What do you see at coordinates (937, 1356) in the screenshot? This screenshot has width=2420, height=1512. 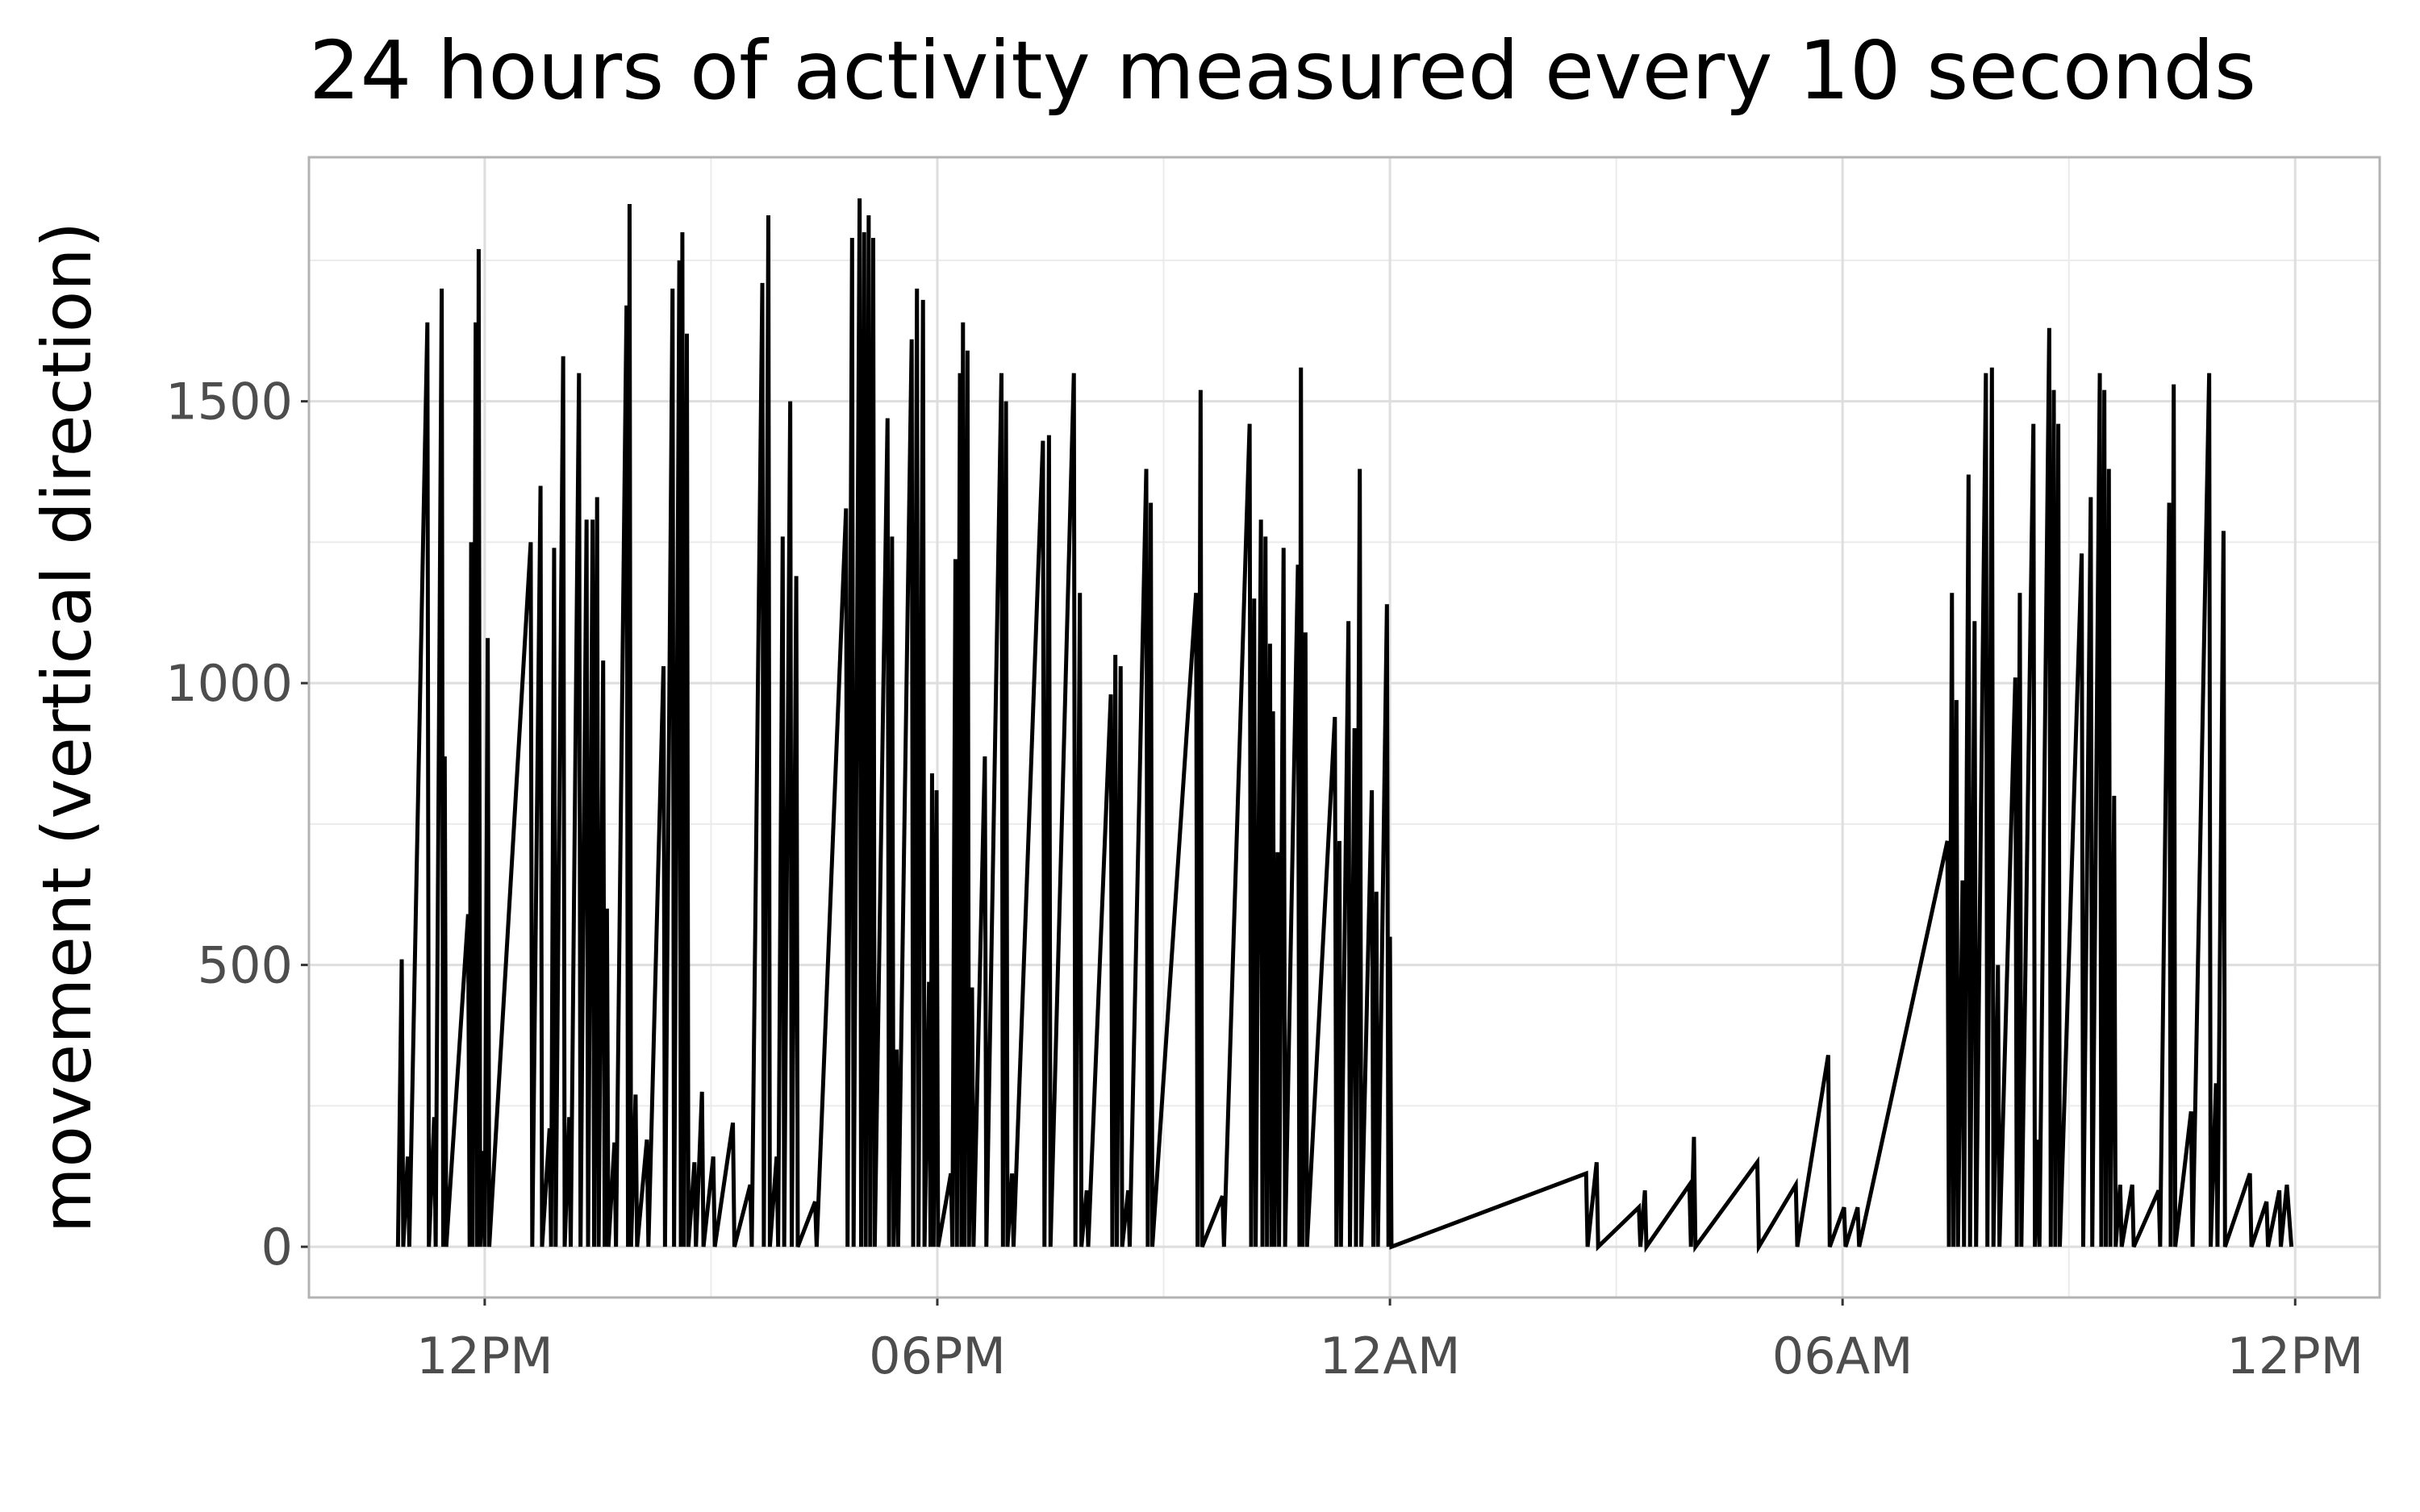 I see `x-tick-label: 06PM` at bounding box center [937, 1356].